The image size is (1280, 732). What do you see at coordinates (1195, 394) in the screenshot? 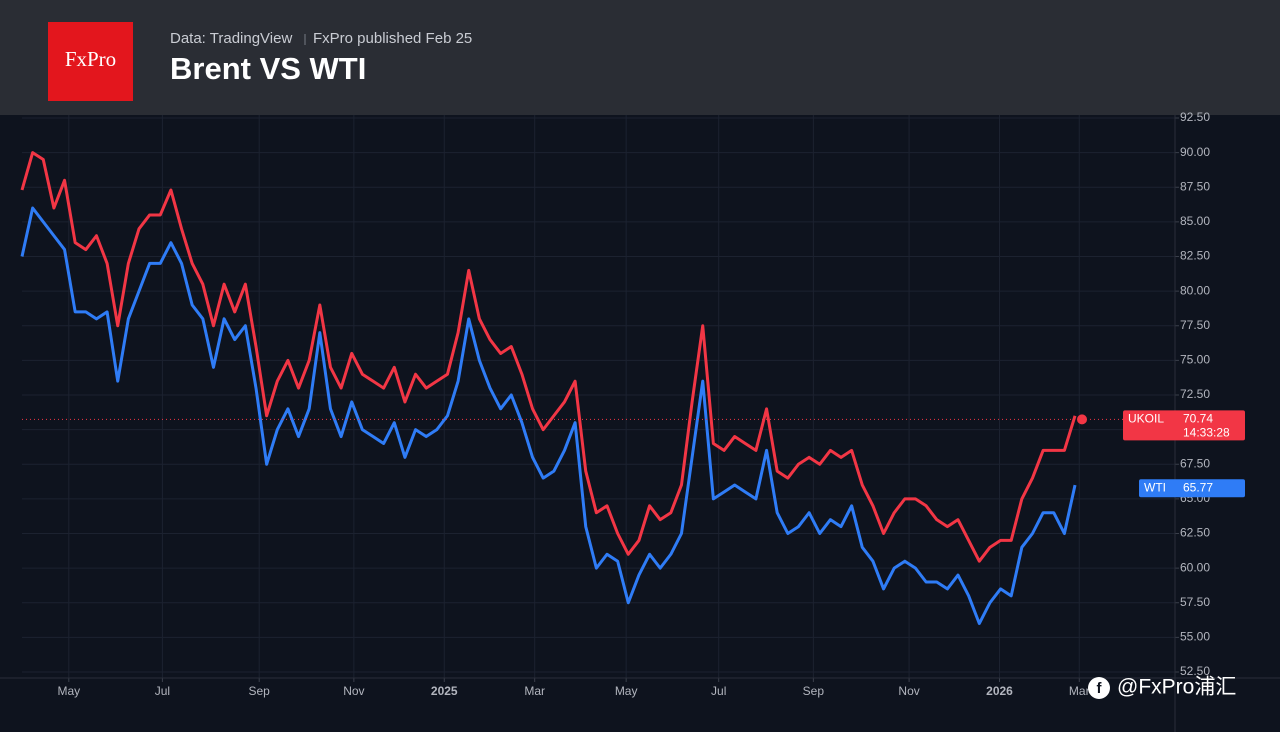
I see `y-tick-label: 72.50` at bounding box center [1195, 394].